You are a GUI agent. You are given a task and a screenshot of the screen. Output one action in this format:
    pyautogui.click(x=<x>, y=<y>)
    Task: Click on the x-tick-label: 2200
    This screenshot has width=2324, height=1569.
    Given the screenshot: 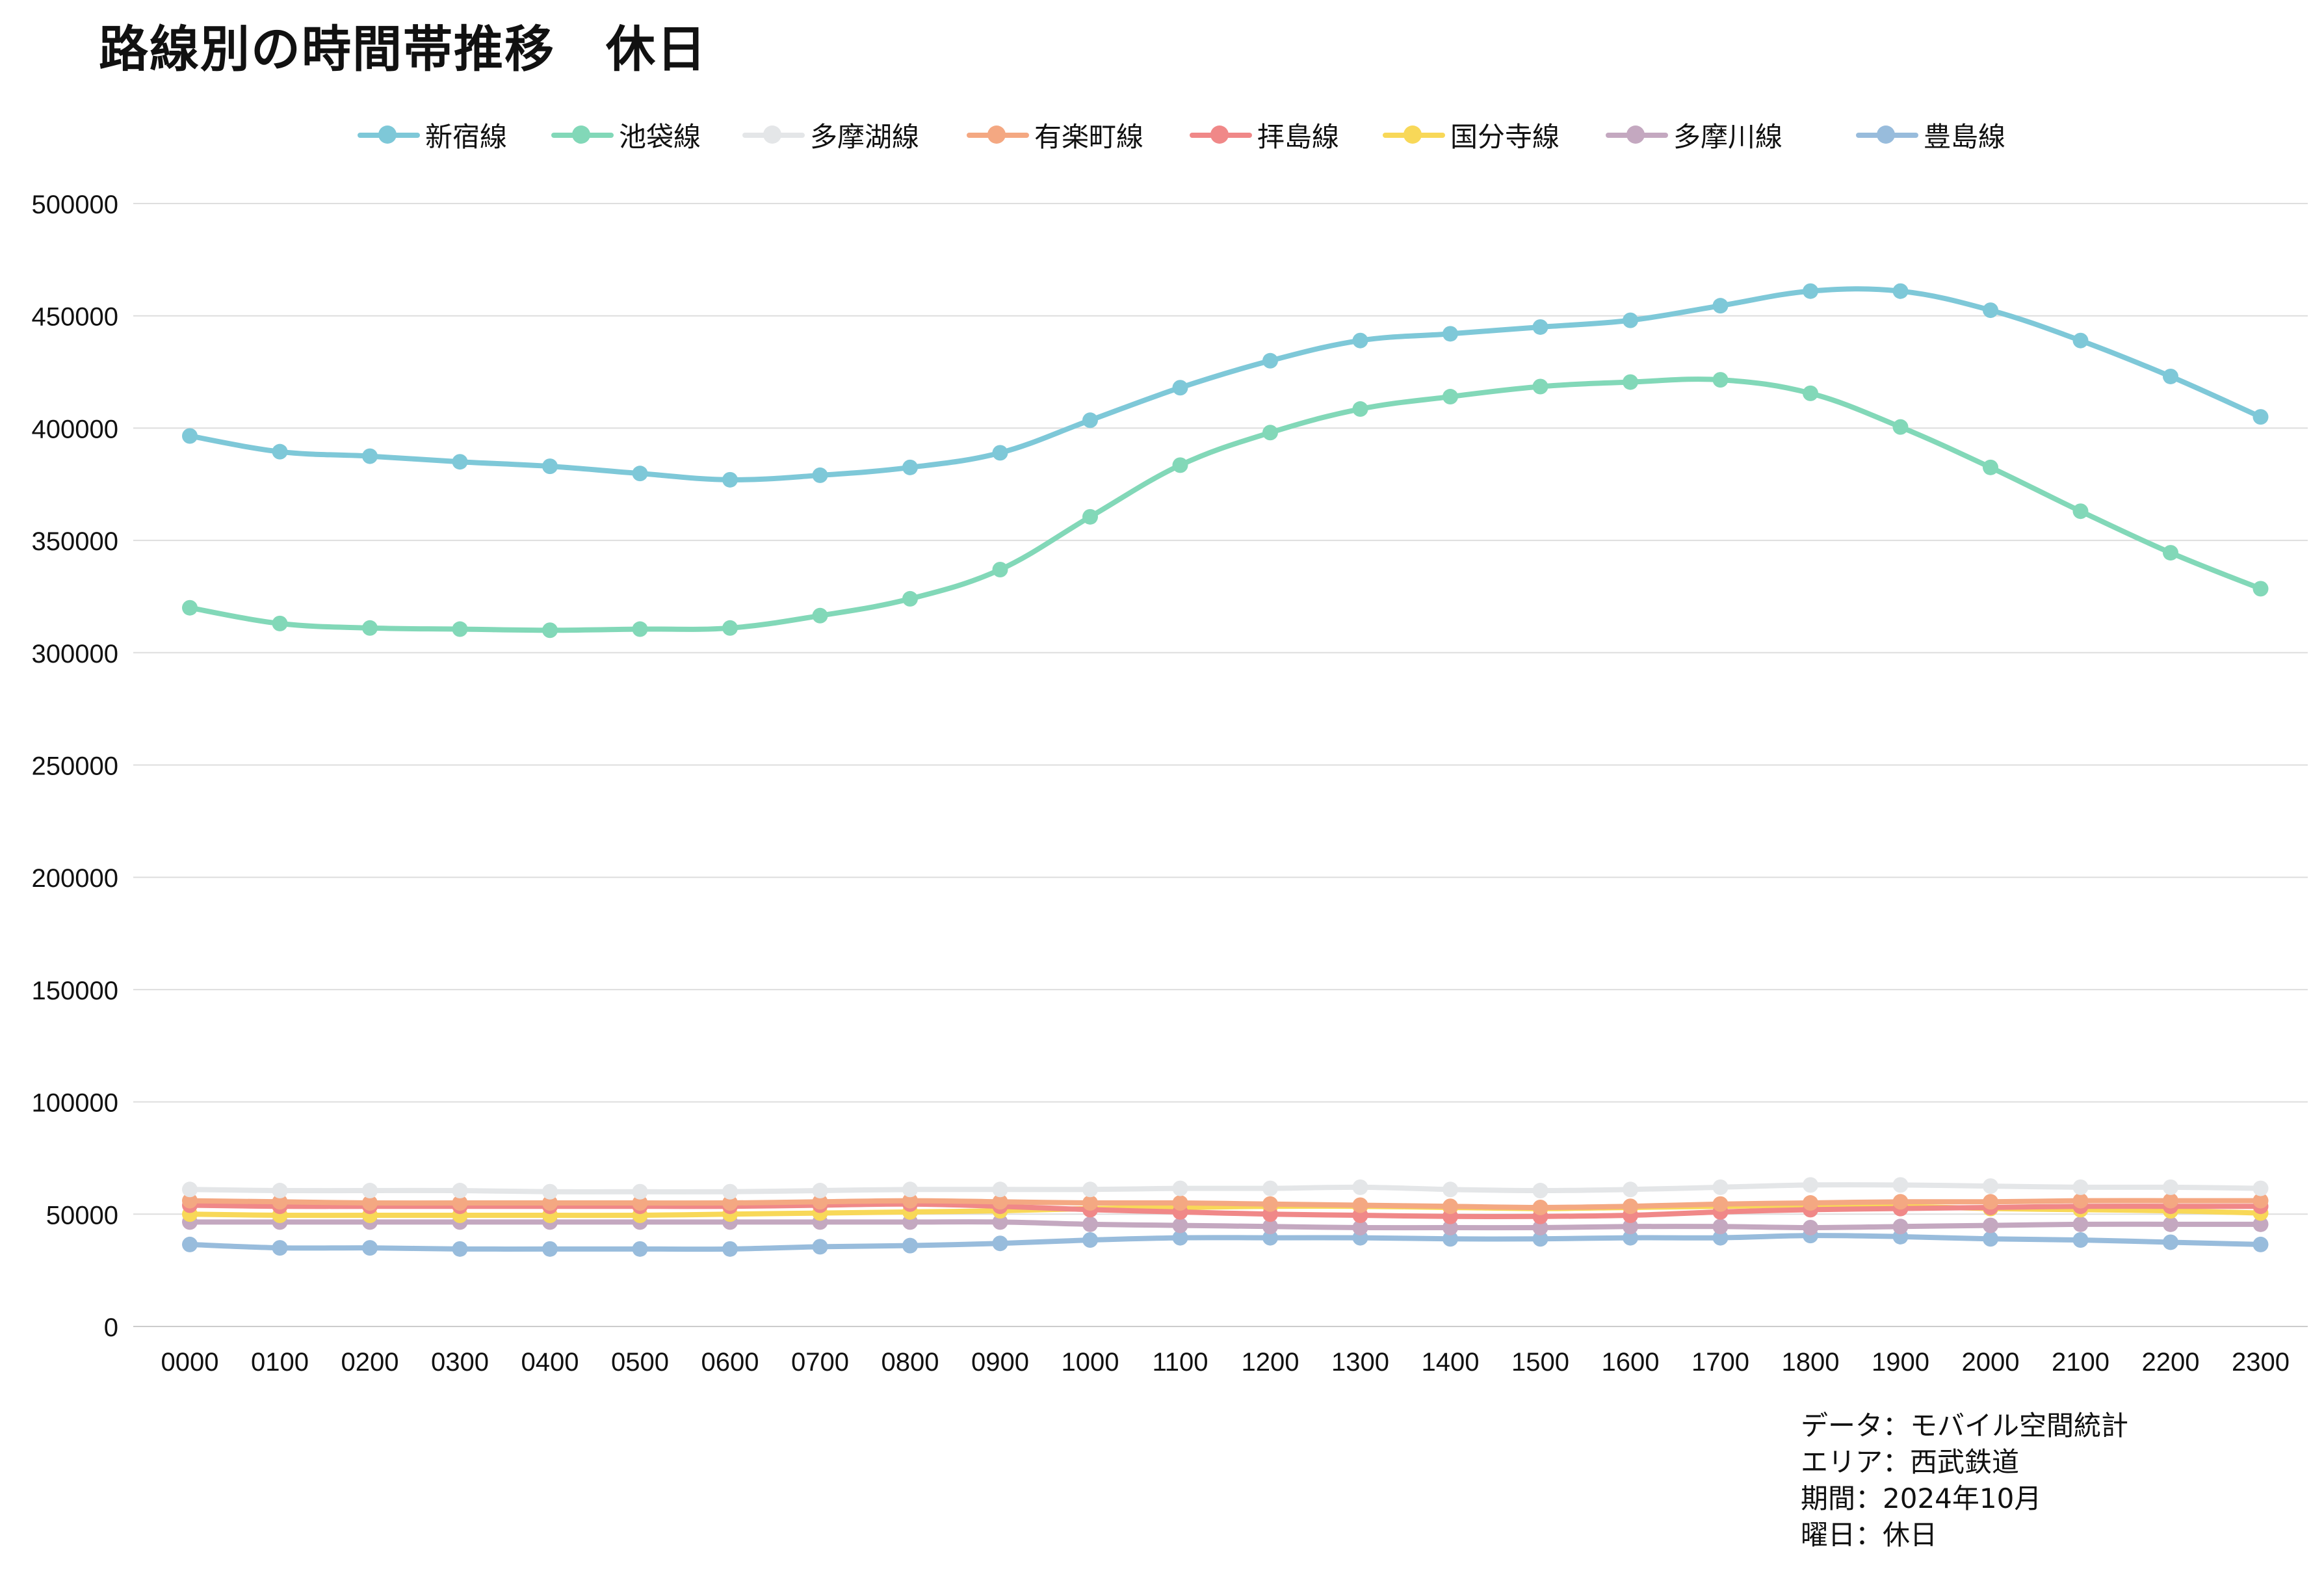 What is the action you would take?
    pyautogui.click(x=2171, y=1362)
    